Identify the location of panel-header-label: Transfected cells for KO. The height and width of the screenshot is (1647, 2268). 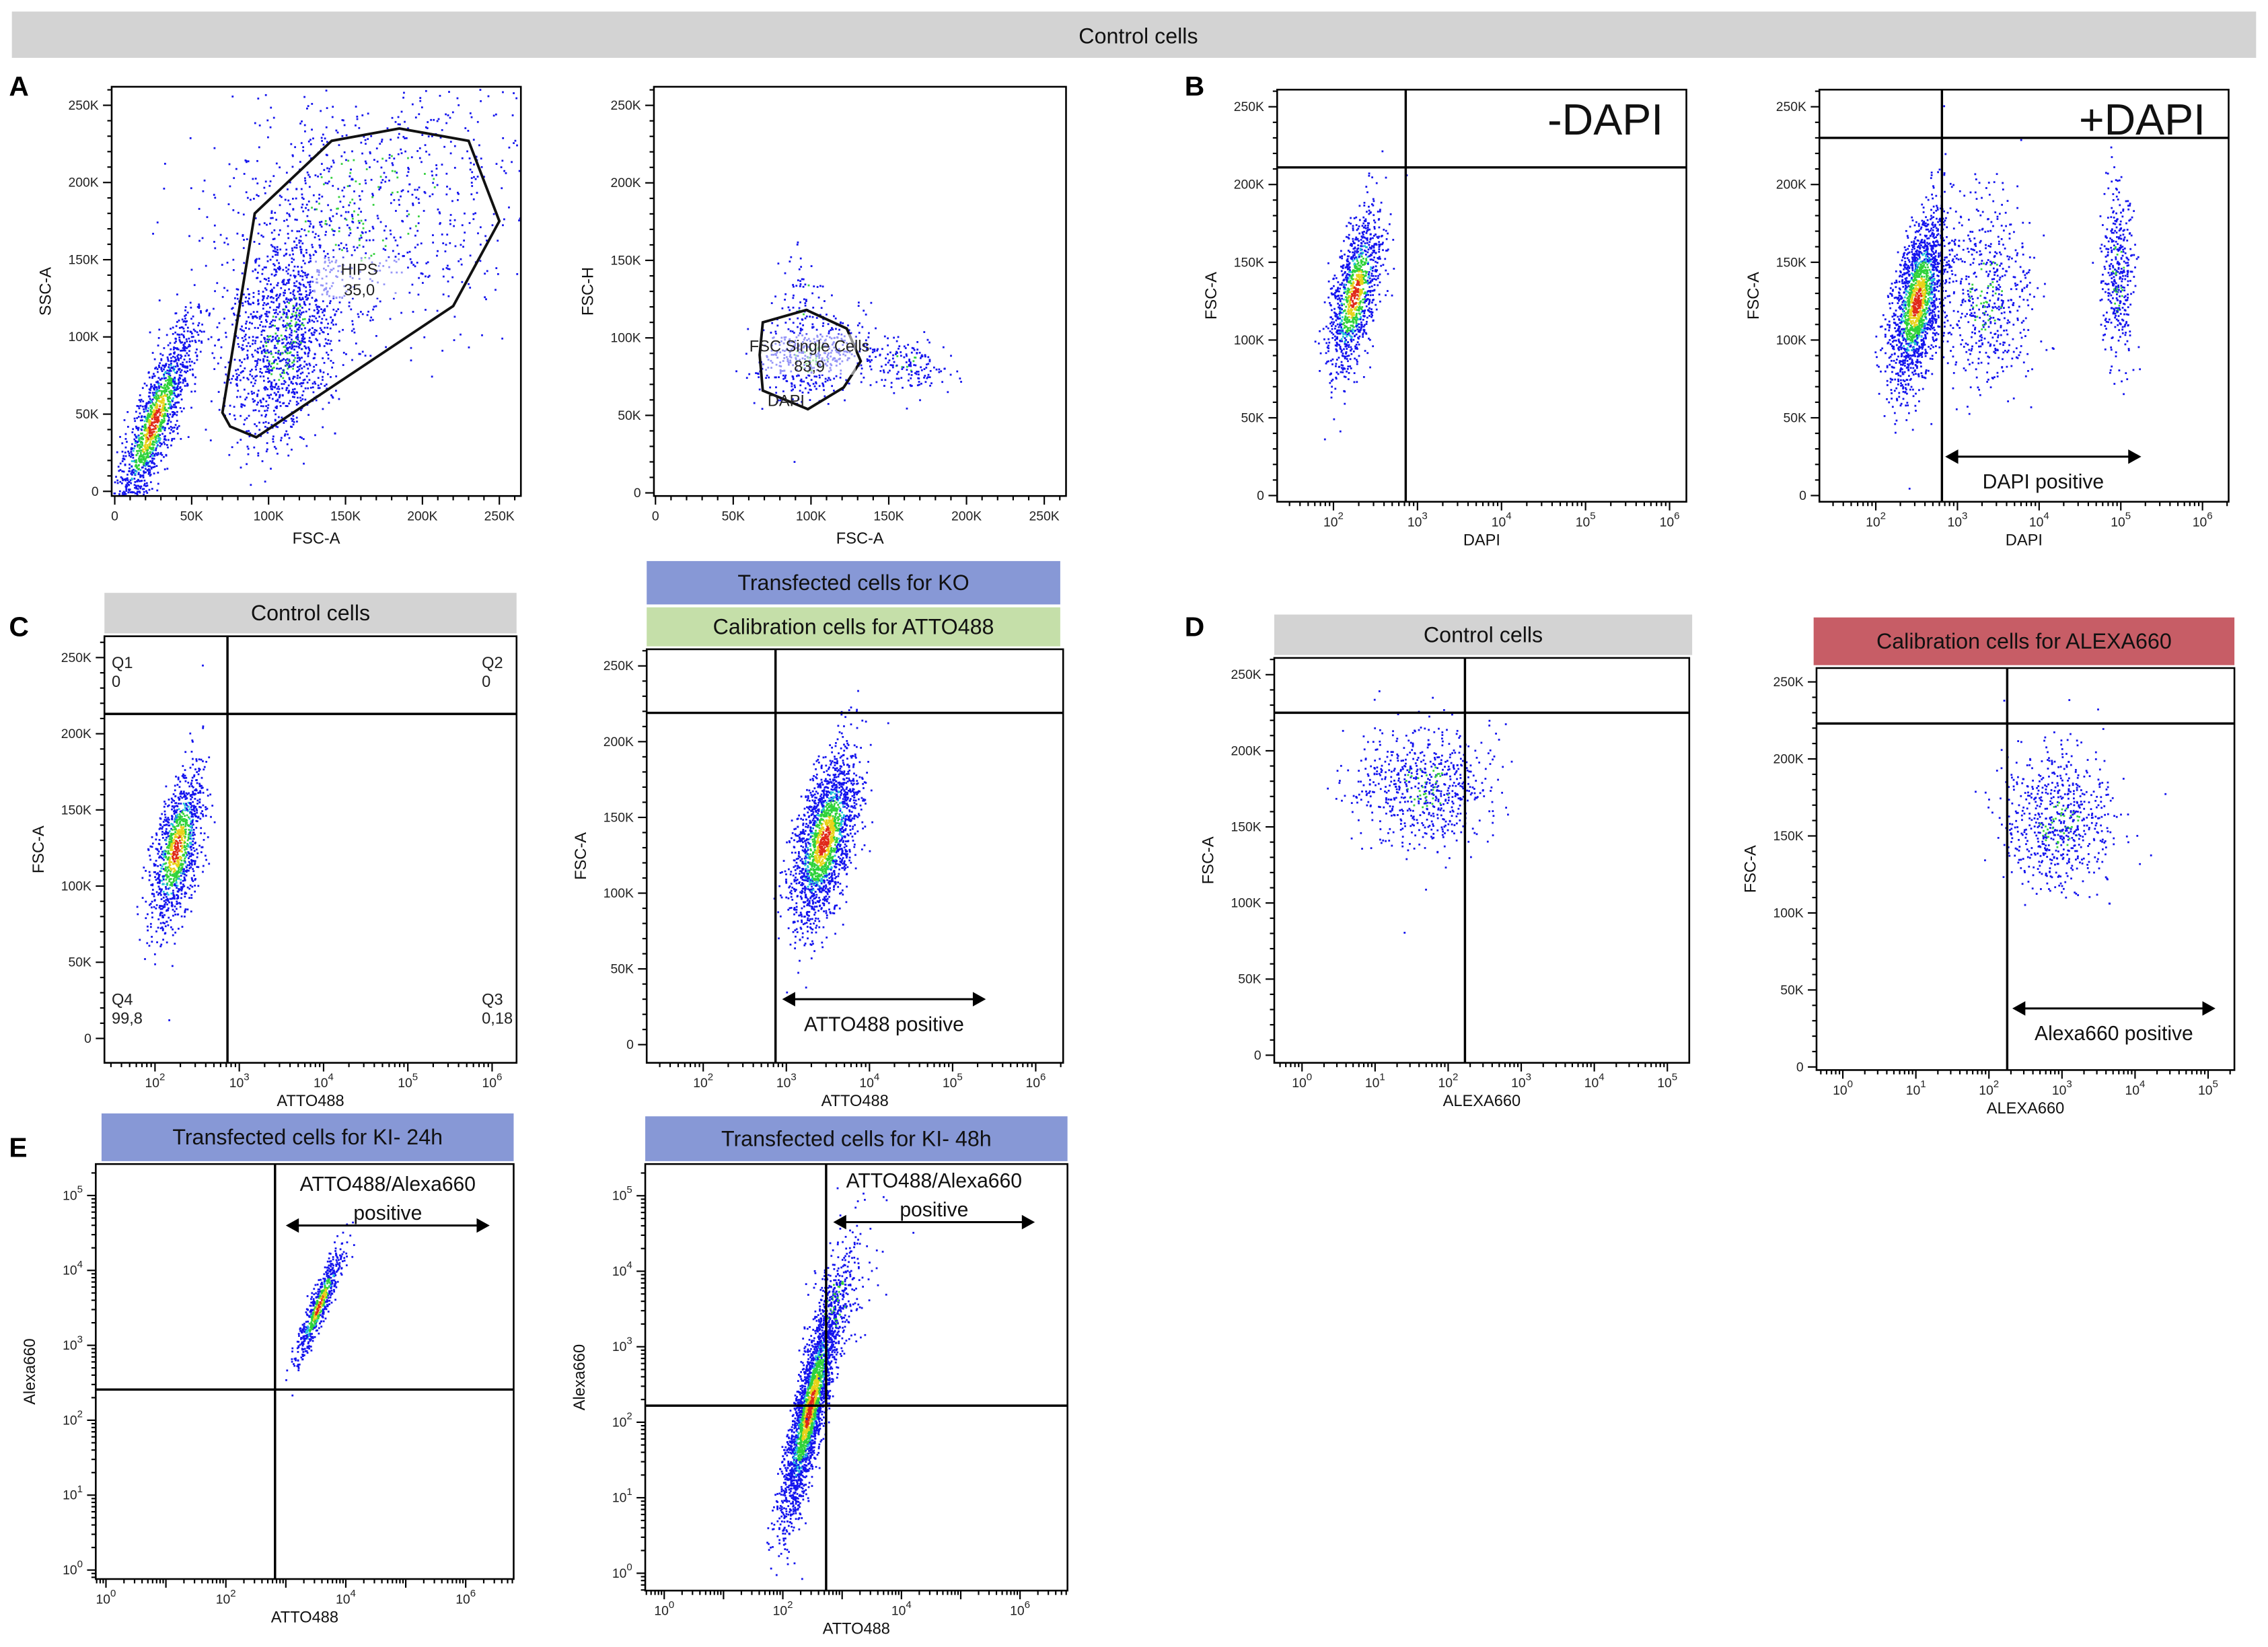
(853, 583).